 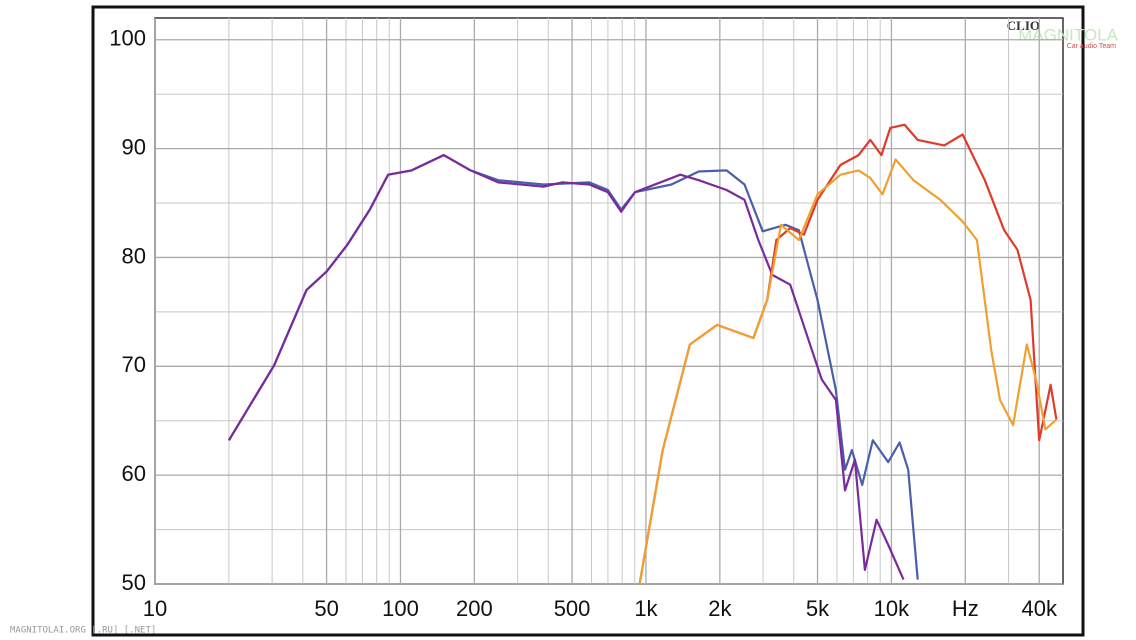 What do you see at coordinates (134, 364) in the screenshot?
I see `y-tick-label: 70` at bounding box center [134, 364].